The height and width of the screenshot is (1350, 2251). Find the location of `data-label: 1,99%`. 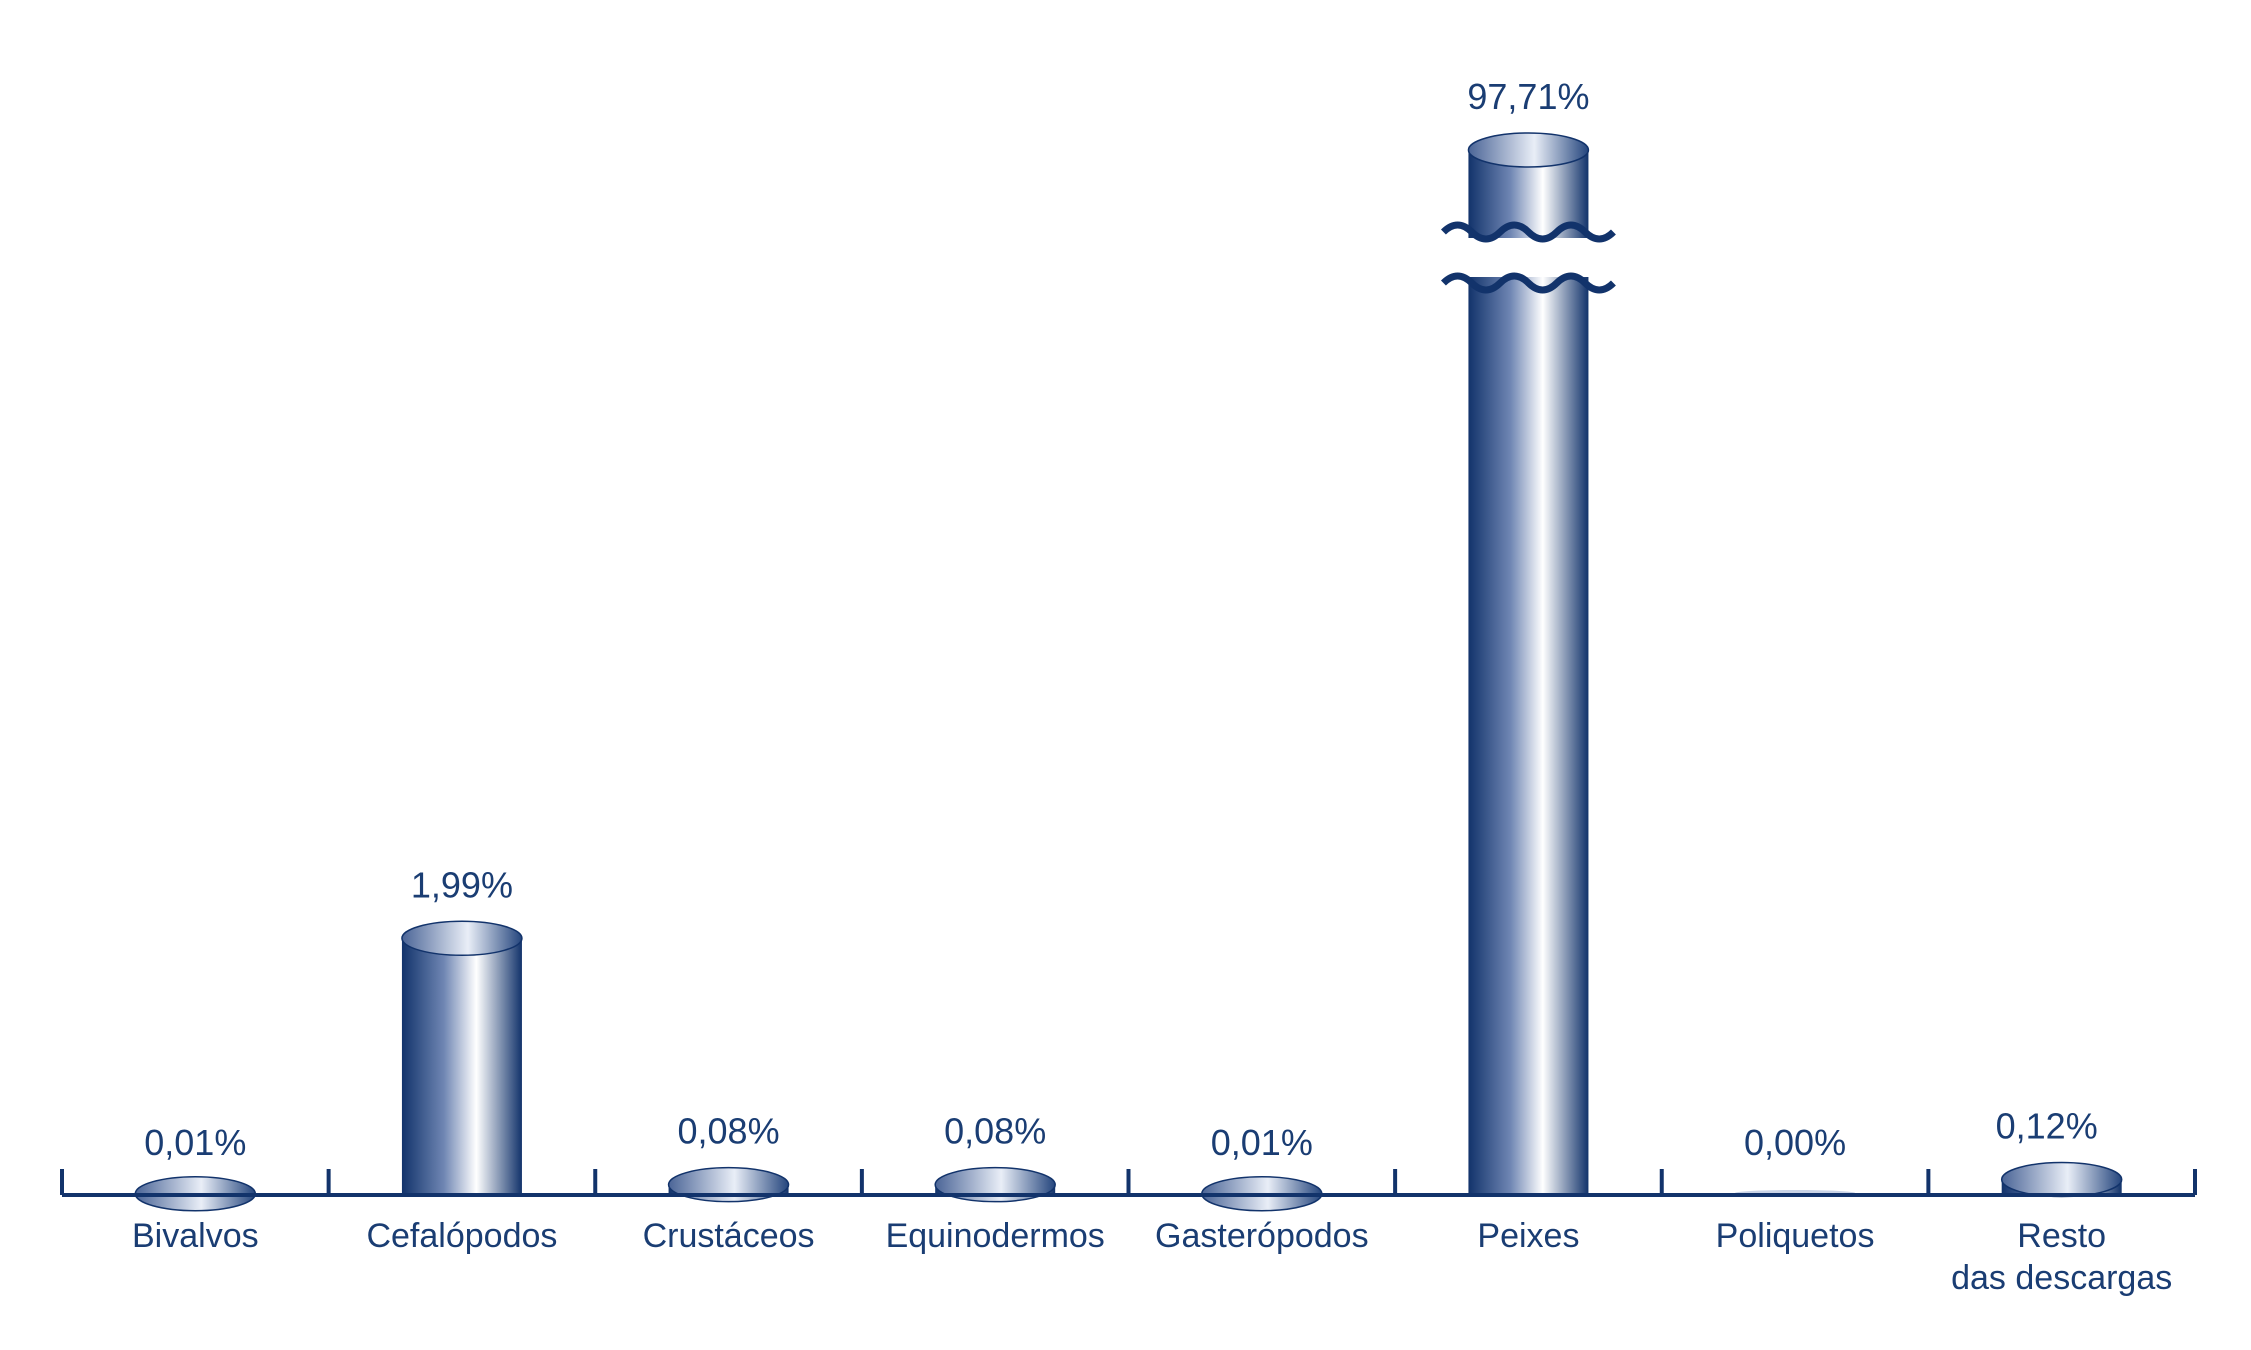

data-label: 1,99% is located at coordinates (462, 884).